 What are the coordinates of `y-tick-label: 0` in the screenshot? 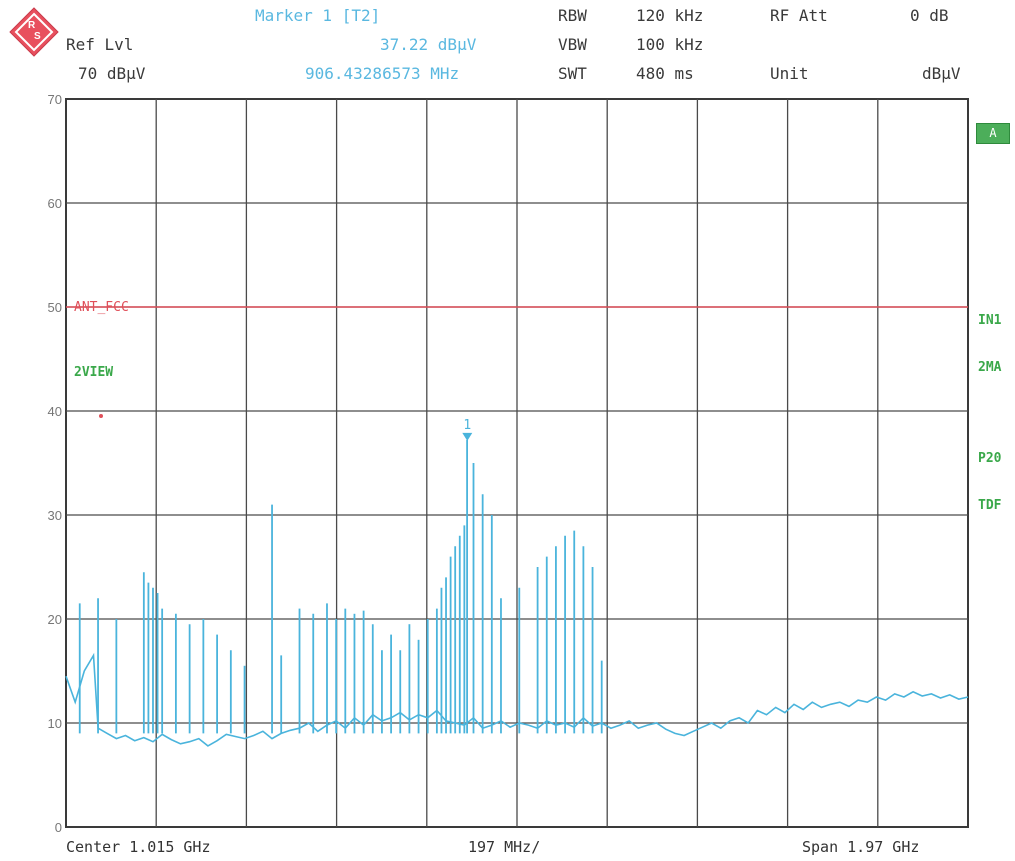 It's located at (58, 827).